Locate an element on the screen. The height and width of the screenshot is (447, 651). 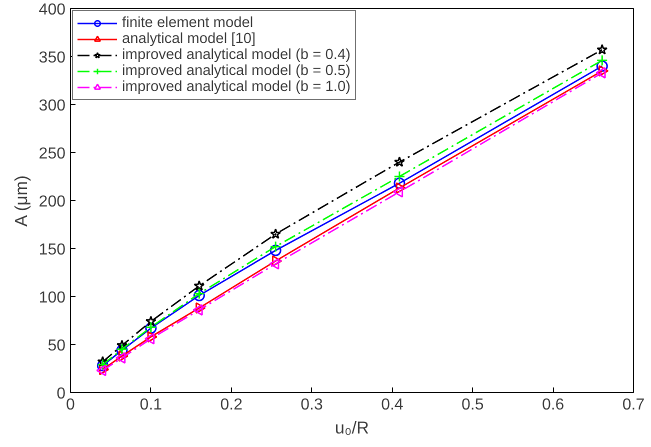
y-tick-label: 150 is located at coordinates (52, 250).